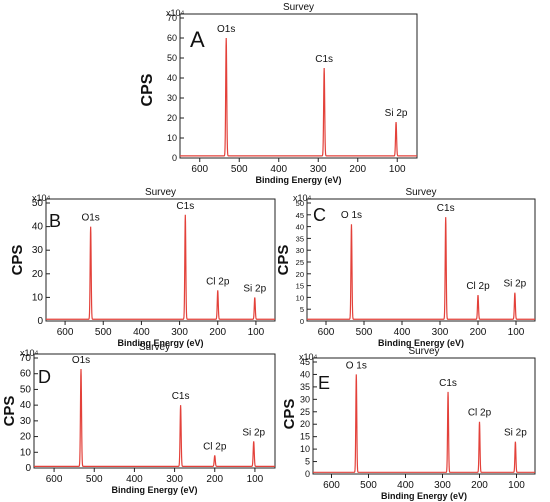 This screenshot has width=550, height=502. I want to click on panel-label: E, so click(324, 383).